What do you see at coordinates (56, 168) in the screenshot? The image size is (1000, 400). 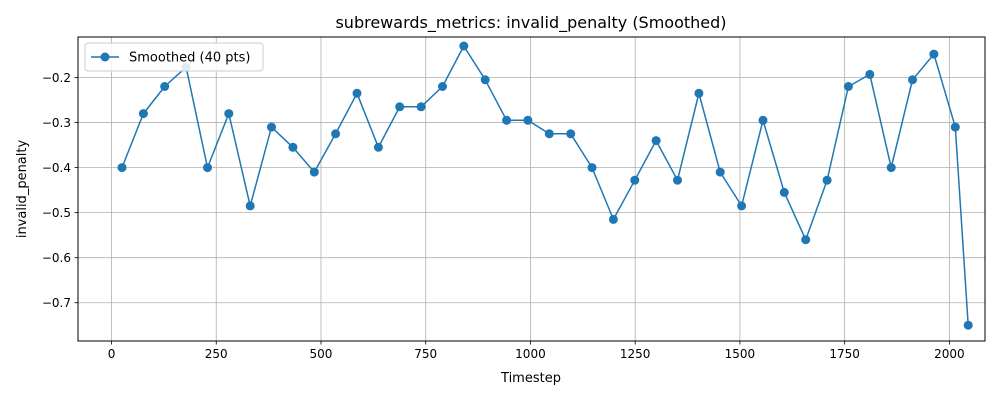 I see `y-tick-label: −0.4` at bounding box center [56, 168].